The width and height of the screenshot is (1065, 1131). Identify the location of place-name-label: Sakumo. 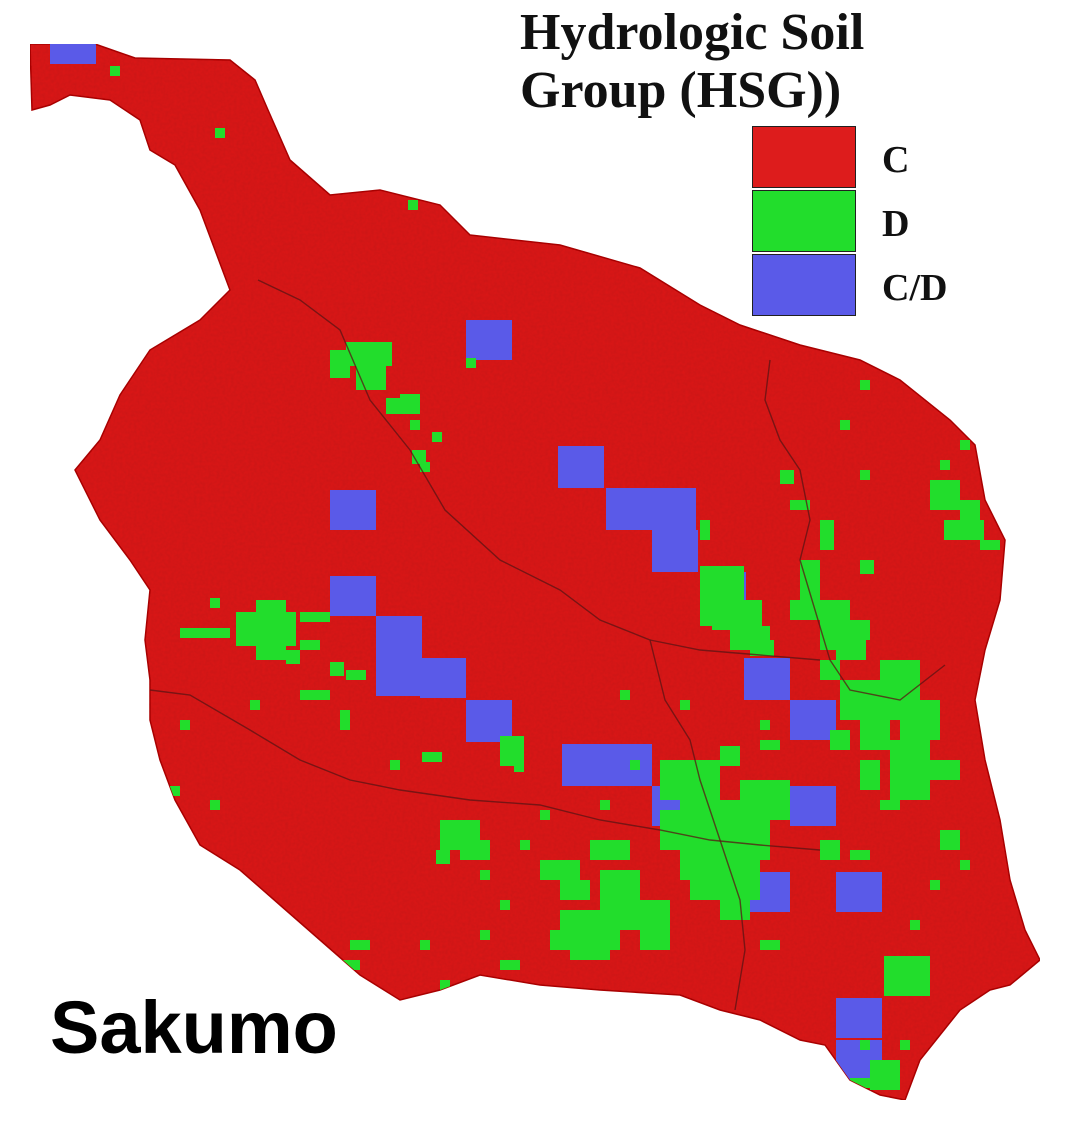
(194, 1027).